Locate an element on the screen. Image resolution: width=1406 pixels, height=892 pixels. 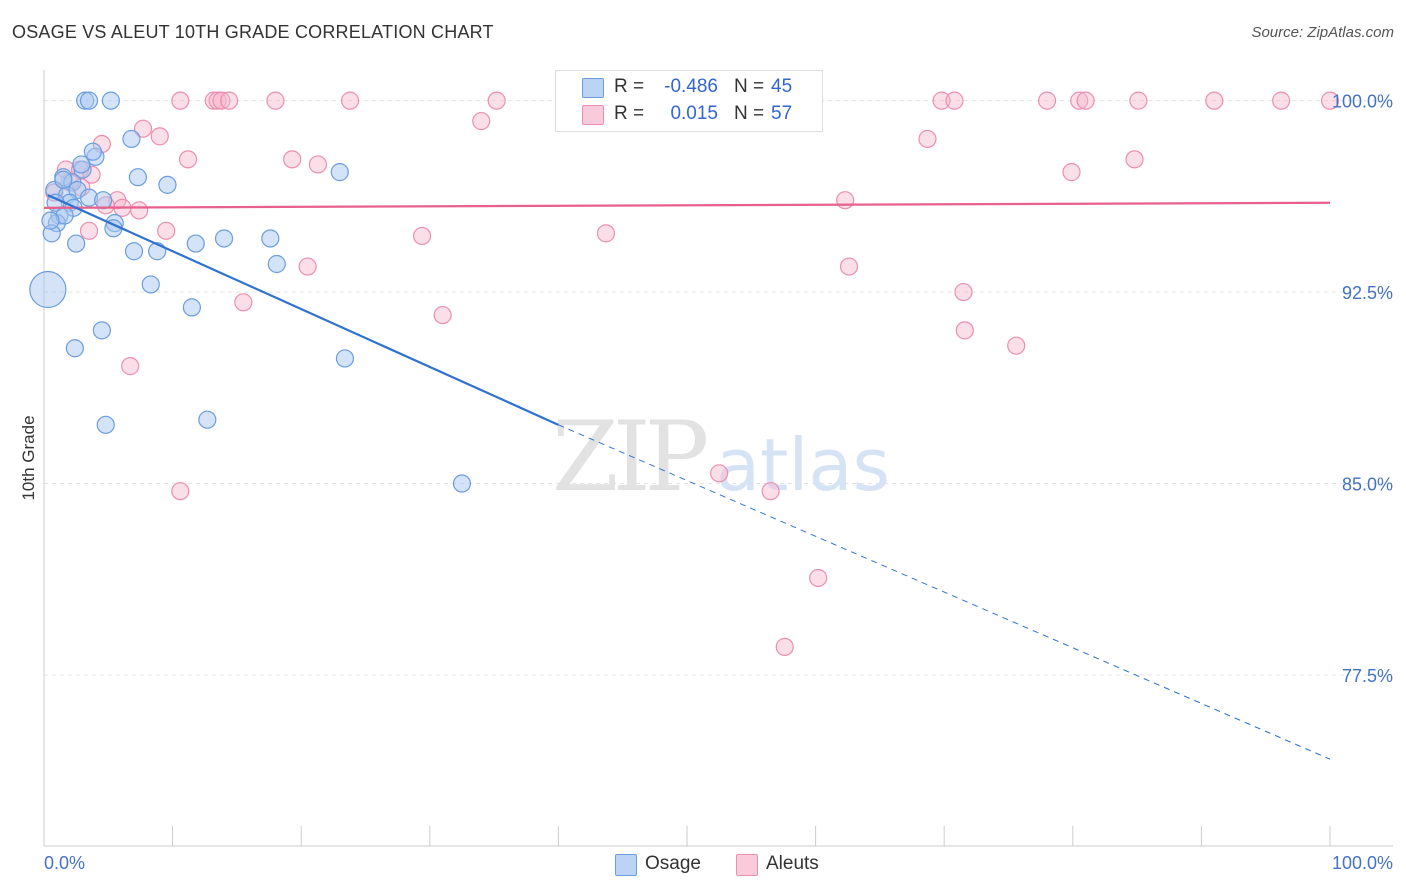
y-tick-labels: 100.0% 92.5% 85.0% 77.5% is located at coordinates (1362, 389).